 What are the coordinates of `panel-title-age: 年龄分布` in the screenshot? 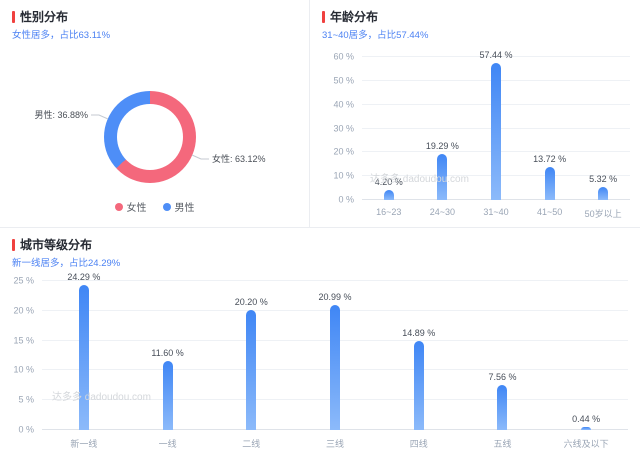 It's located at (354, 17).